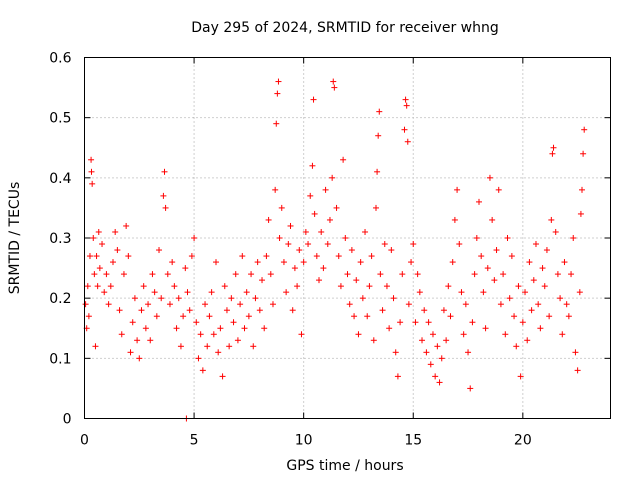  I want to click on y-tick-label: 0, so click(67, 420).